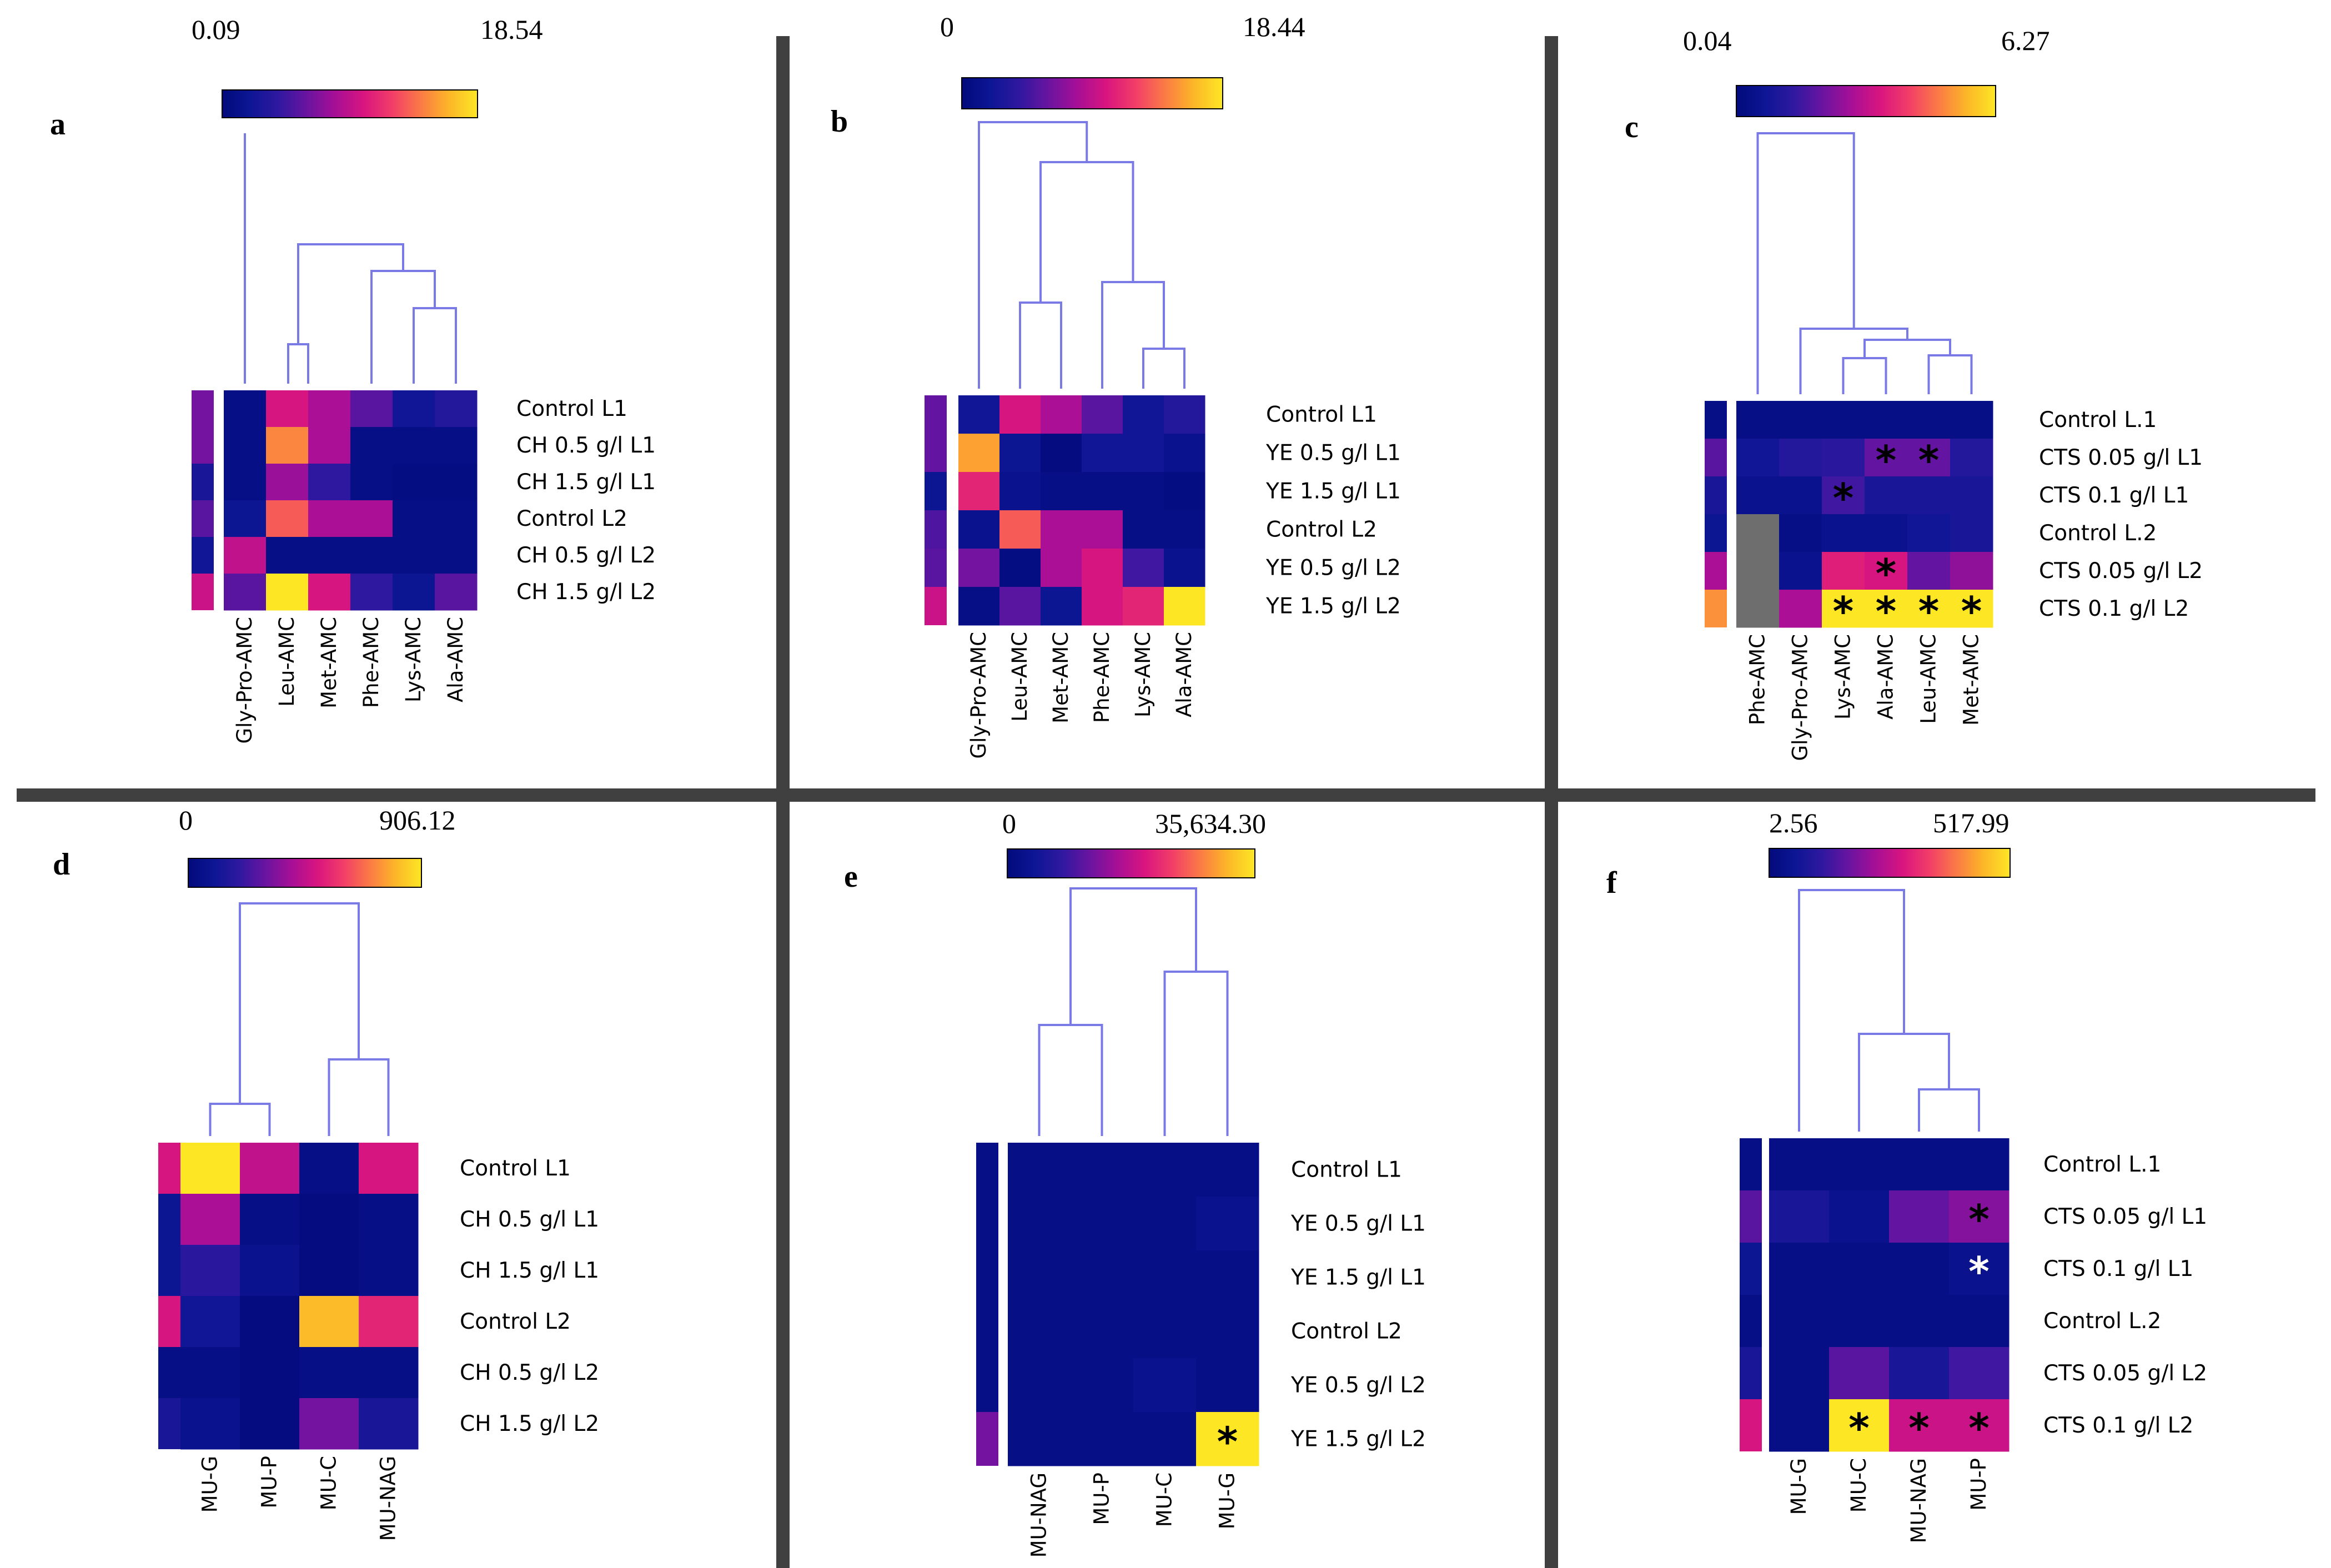 The width and height of the screenshot is (2331, 1568). What do you see at coordinates (1552, 802) in the screenshot?
I see `divider-vertical-right` at bounding box center [1552, 802].